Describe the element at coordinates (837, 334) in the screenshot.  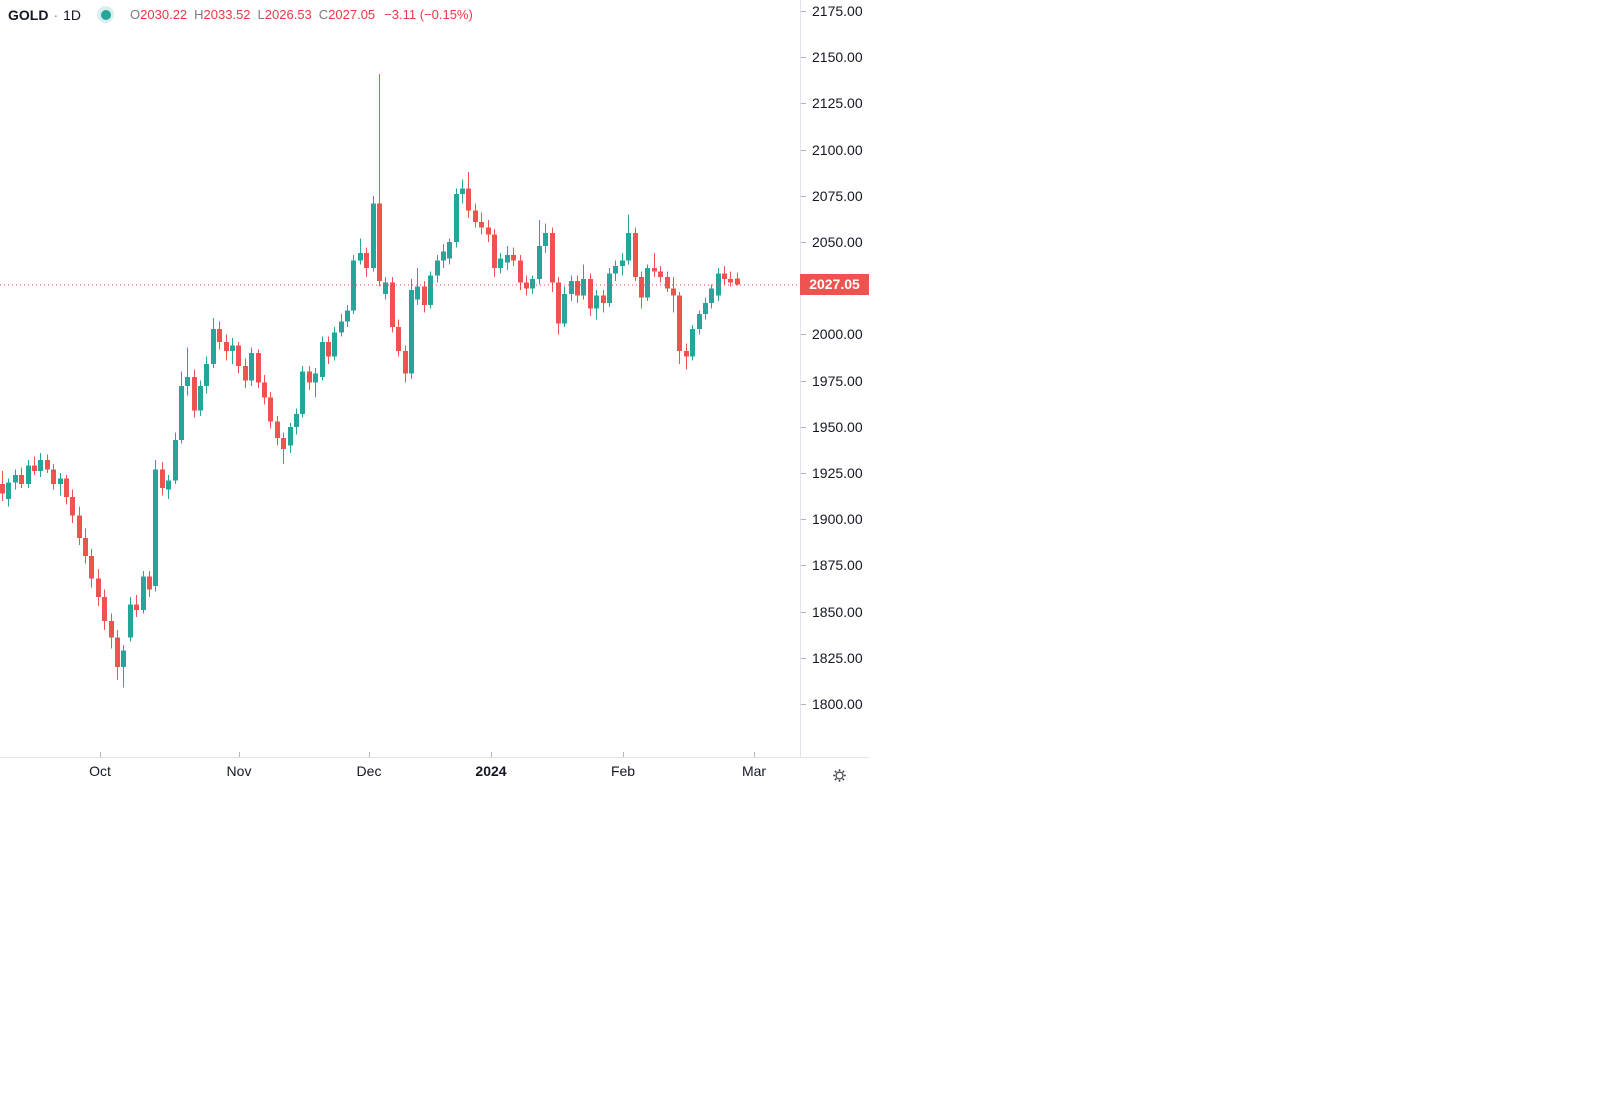
I see `price-tick-label: 2000.00` at that location.